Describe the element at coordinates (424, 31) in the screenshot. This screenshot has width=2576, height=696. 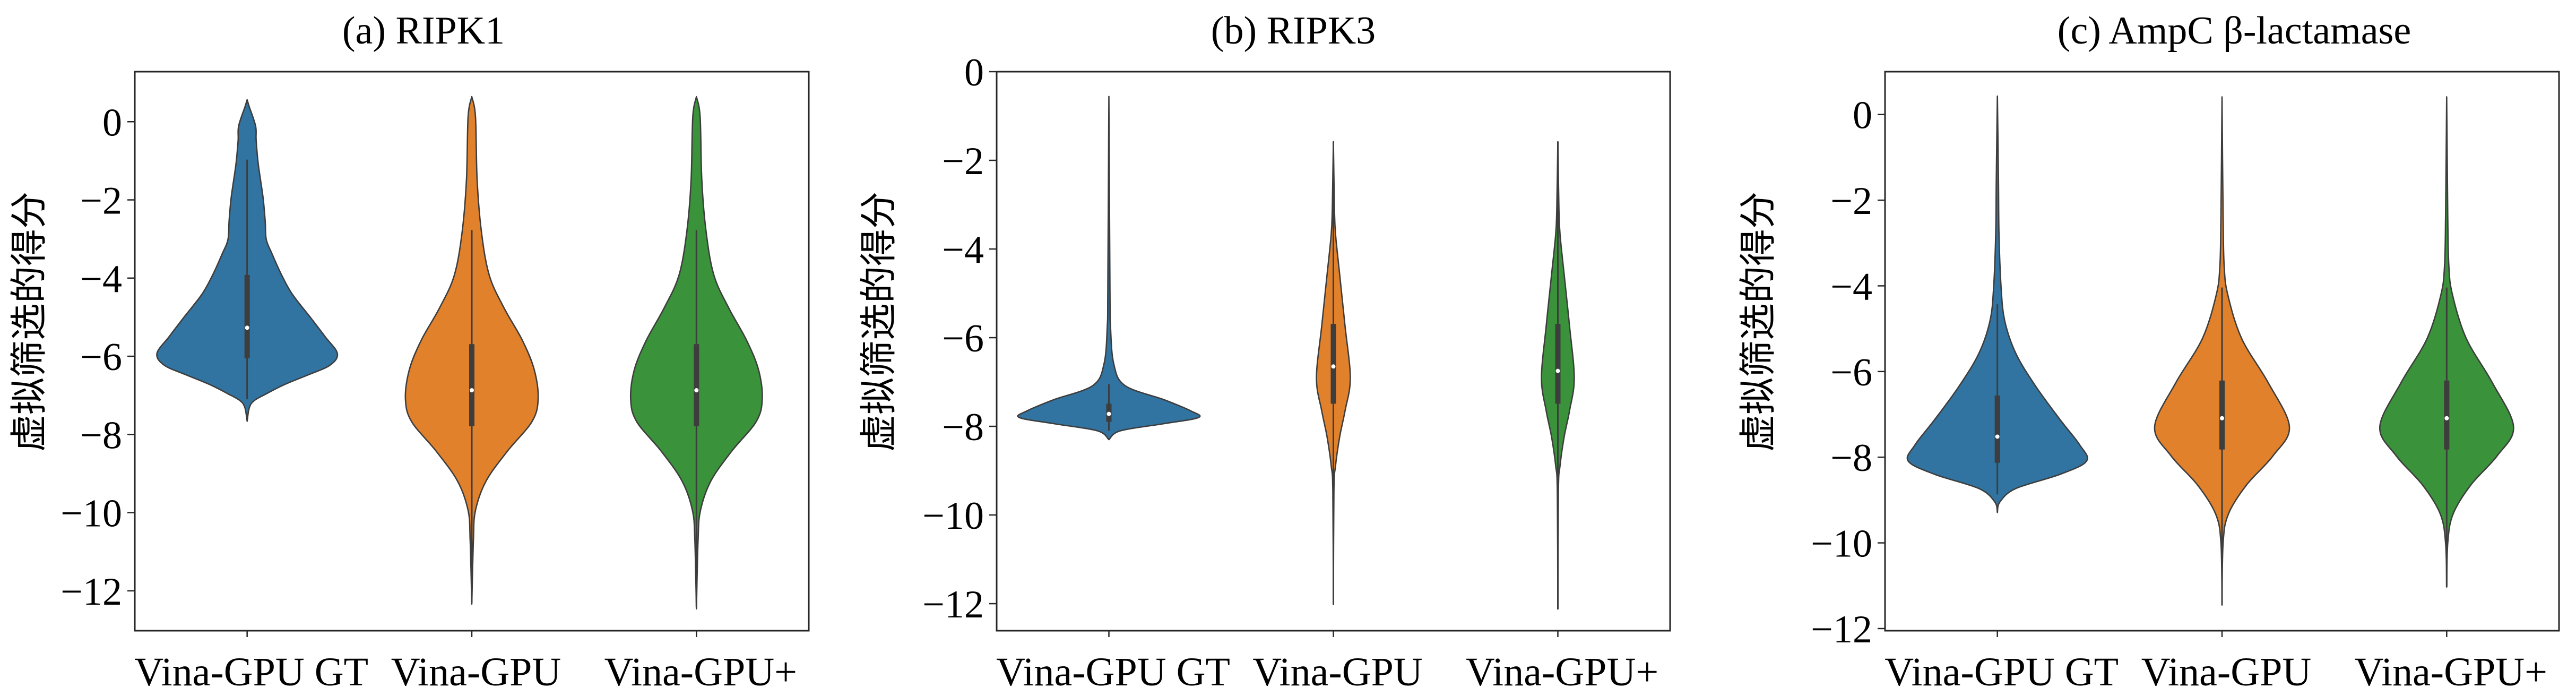
I see `chart-title: (a) RIPK1` at that location.